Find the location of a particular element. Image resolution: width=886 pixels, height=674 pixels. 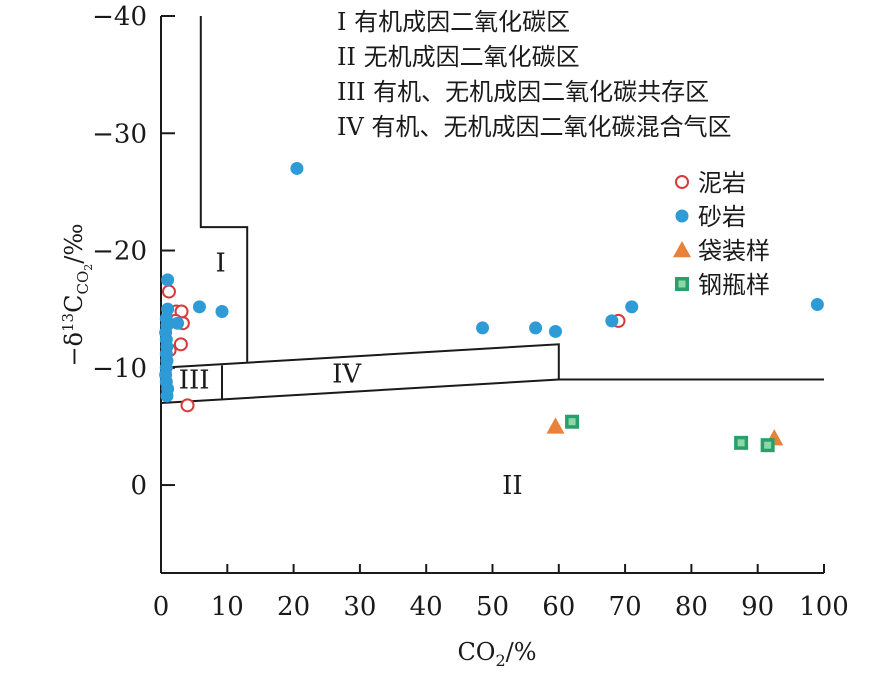

zone-description: IV 有机、无机成因二氧化碳混合气区 is located at coordinates (534, 127).